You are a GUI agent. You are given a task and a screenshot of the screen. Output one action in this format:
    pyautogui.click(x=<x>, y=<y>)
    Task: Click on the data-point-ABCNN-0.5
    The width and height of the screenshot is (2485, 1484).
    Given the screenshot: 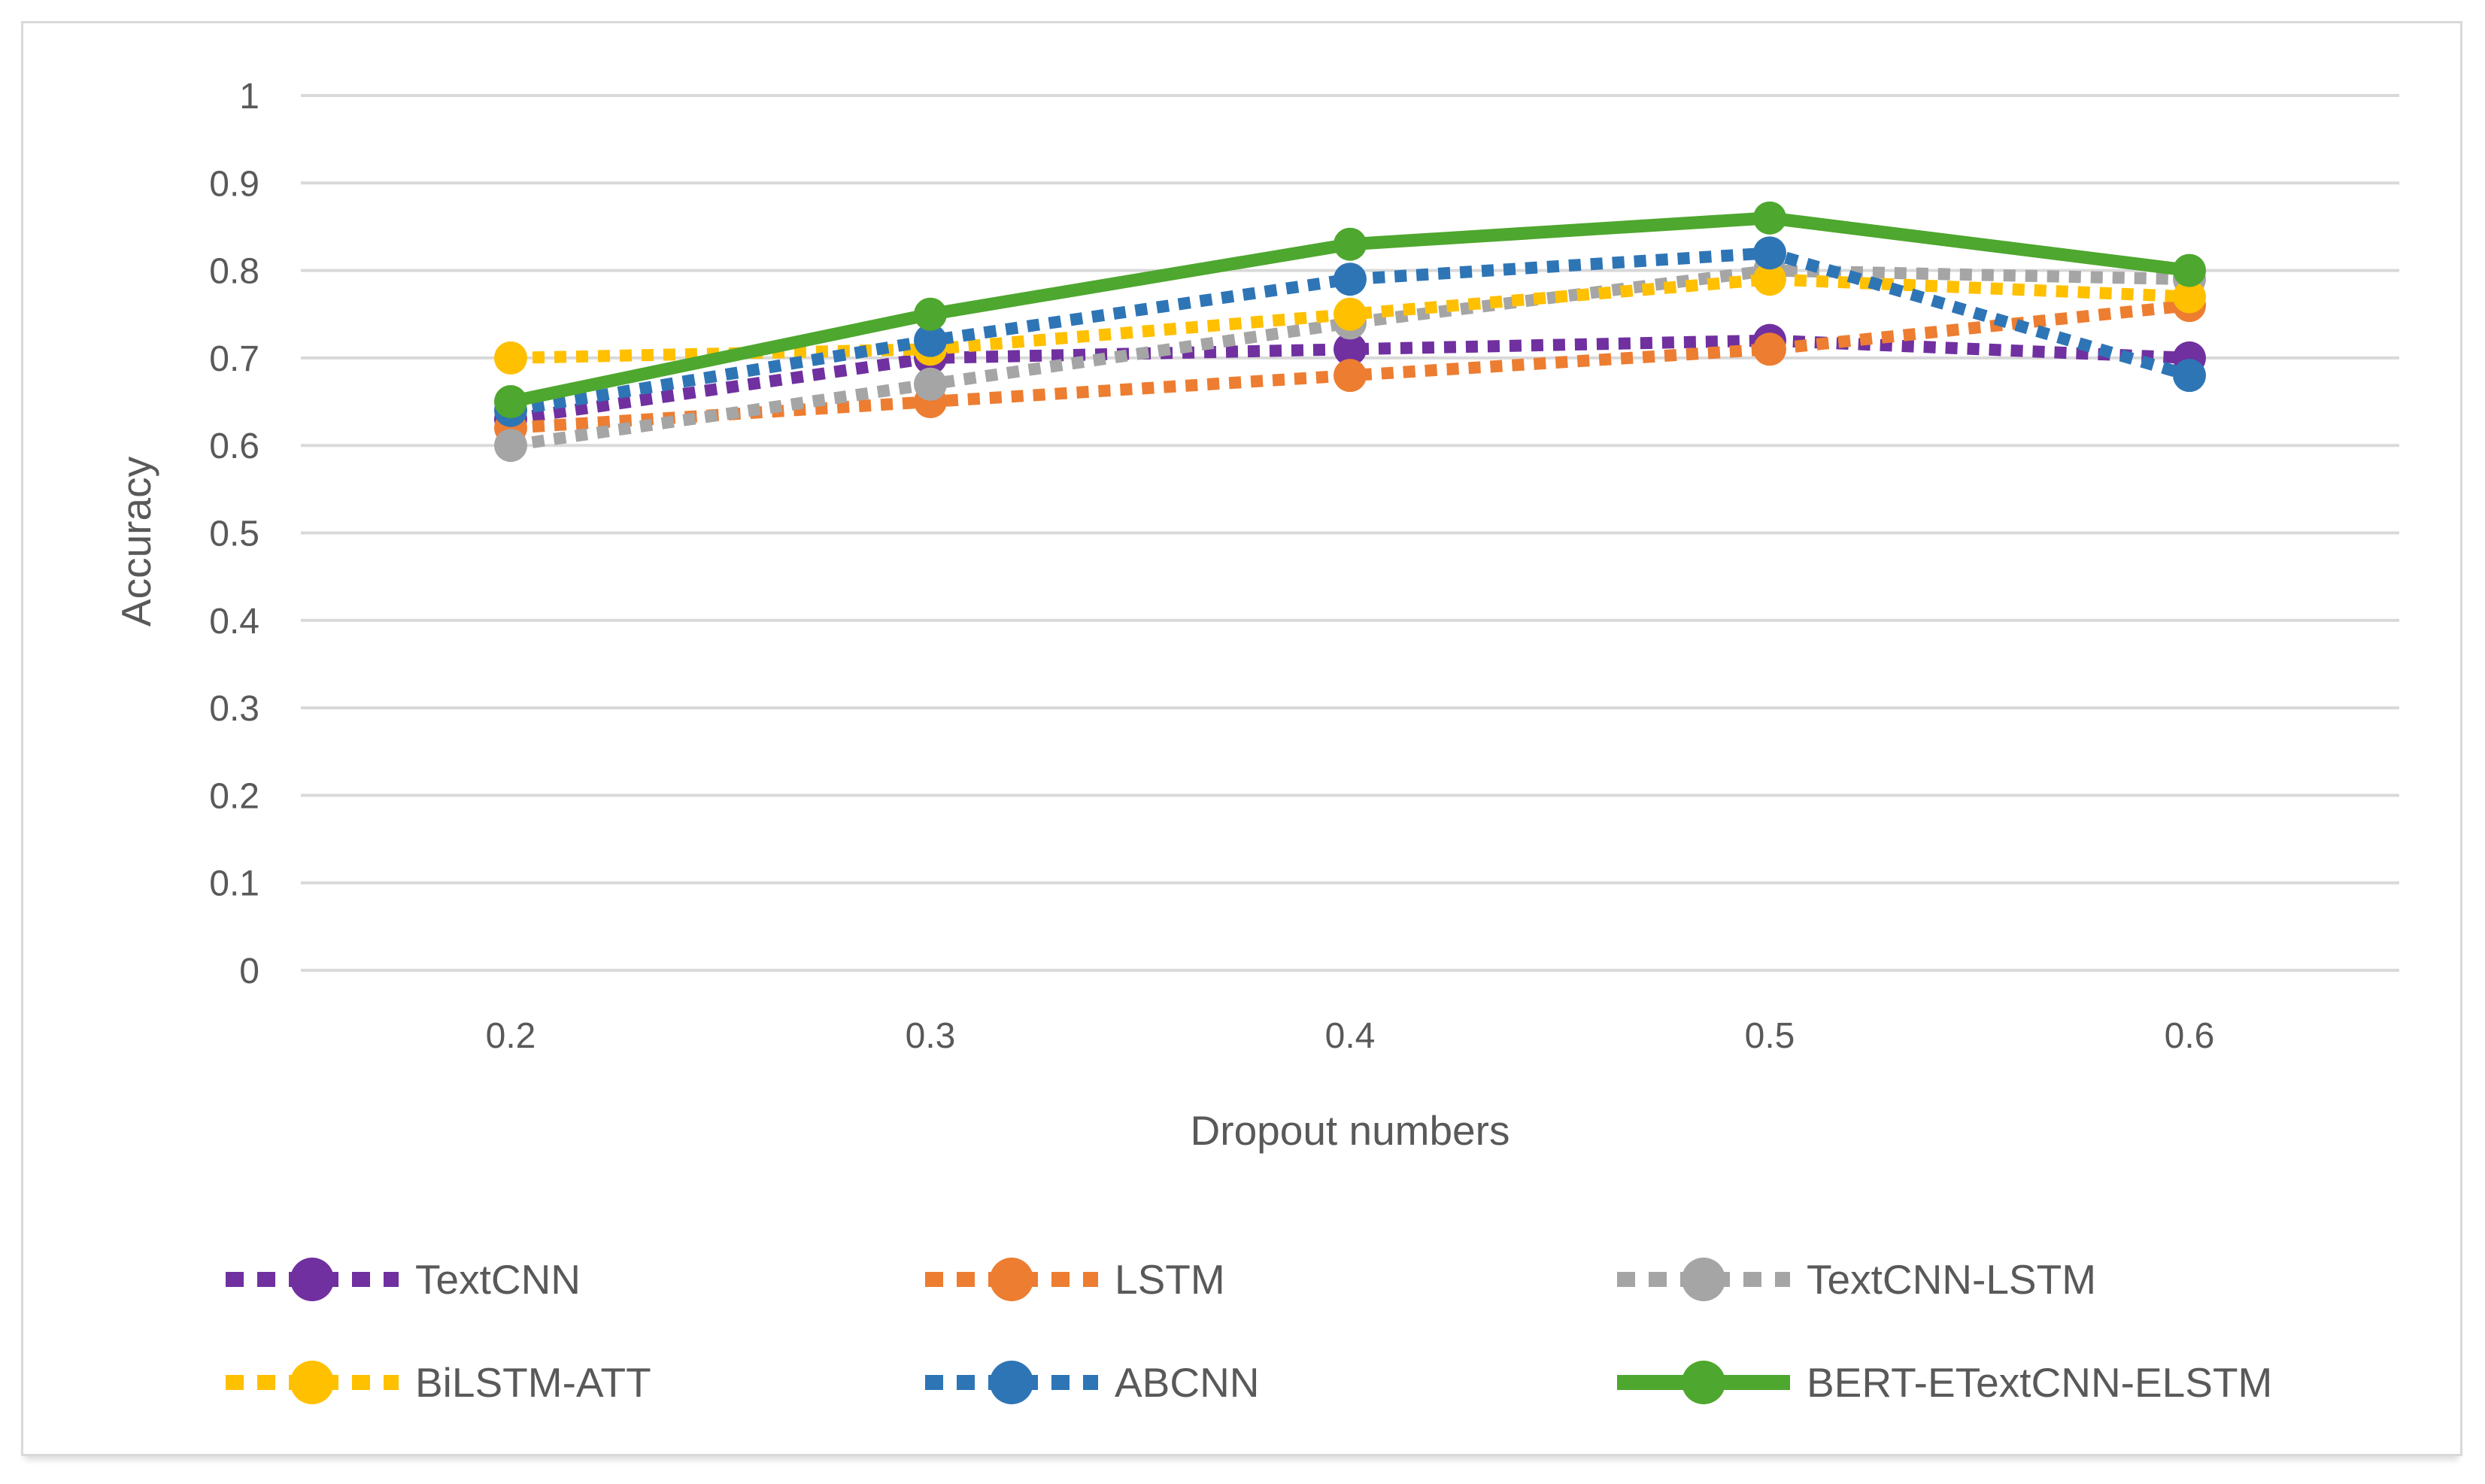 What is the action you would take?
    pyautogui.click(x=1769, y=253)
    